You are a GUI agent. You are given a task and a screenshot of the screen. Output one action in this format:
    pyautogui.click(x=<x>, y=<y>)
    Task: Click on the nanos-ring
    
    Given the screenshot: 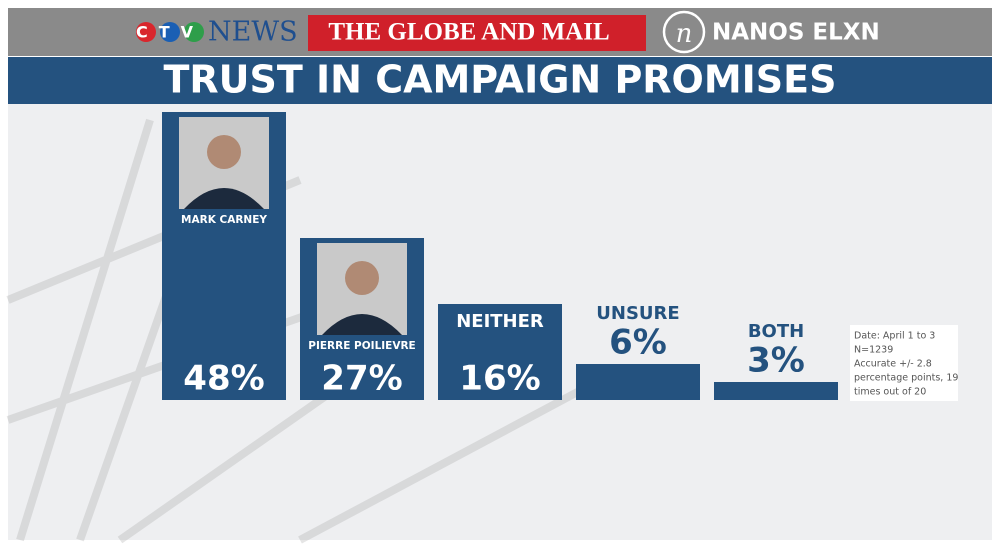 What is the action you would take?
    pyautogui.click(x=684, y=32)
    